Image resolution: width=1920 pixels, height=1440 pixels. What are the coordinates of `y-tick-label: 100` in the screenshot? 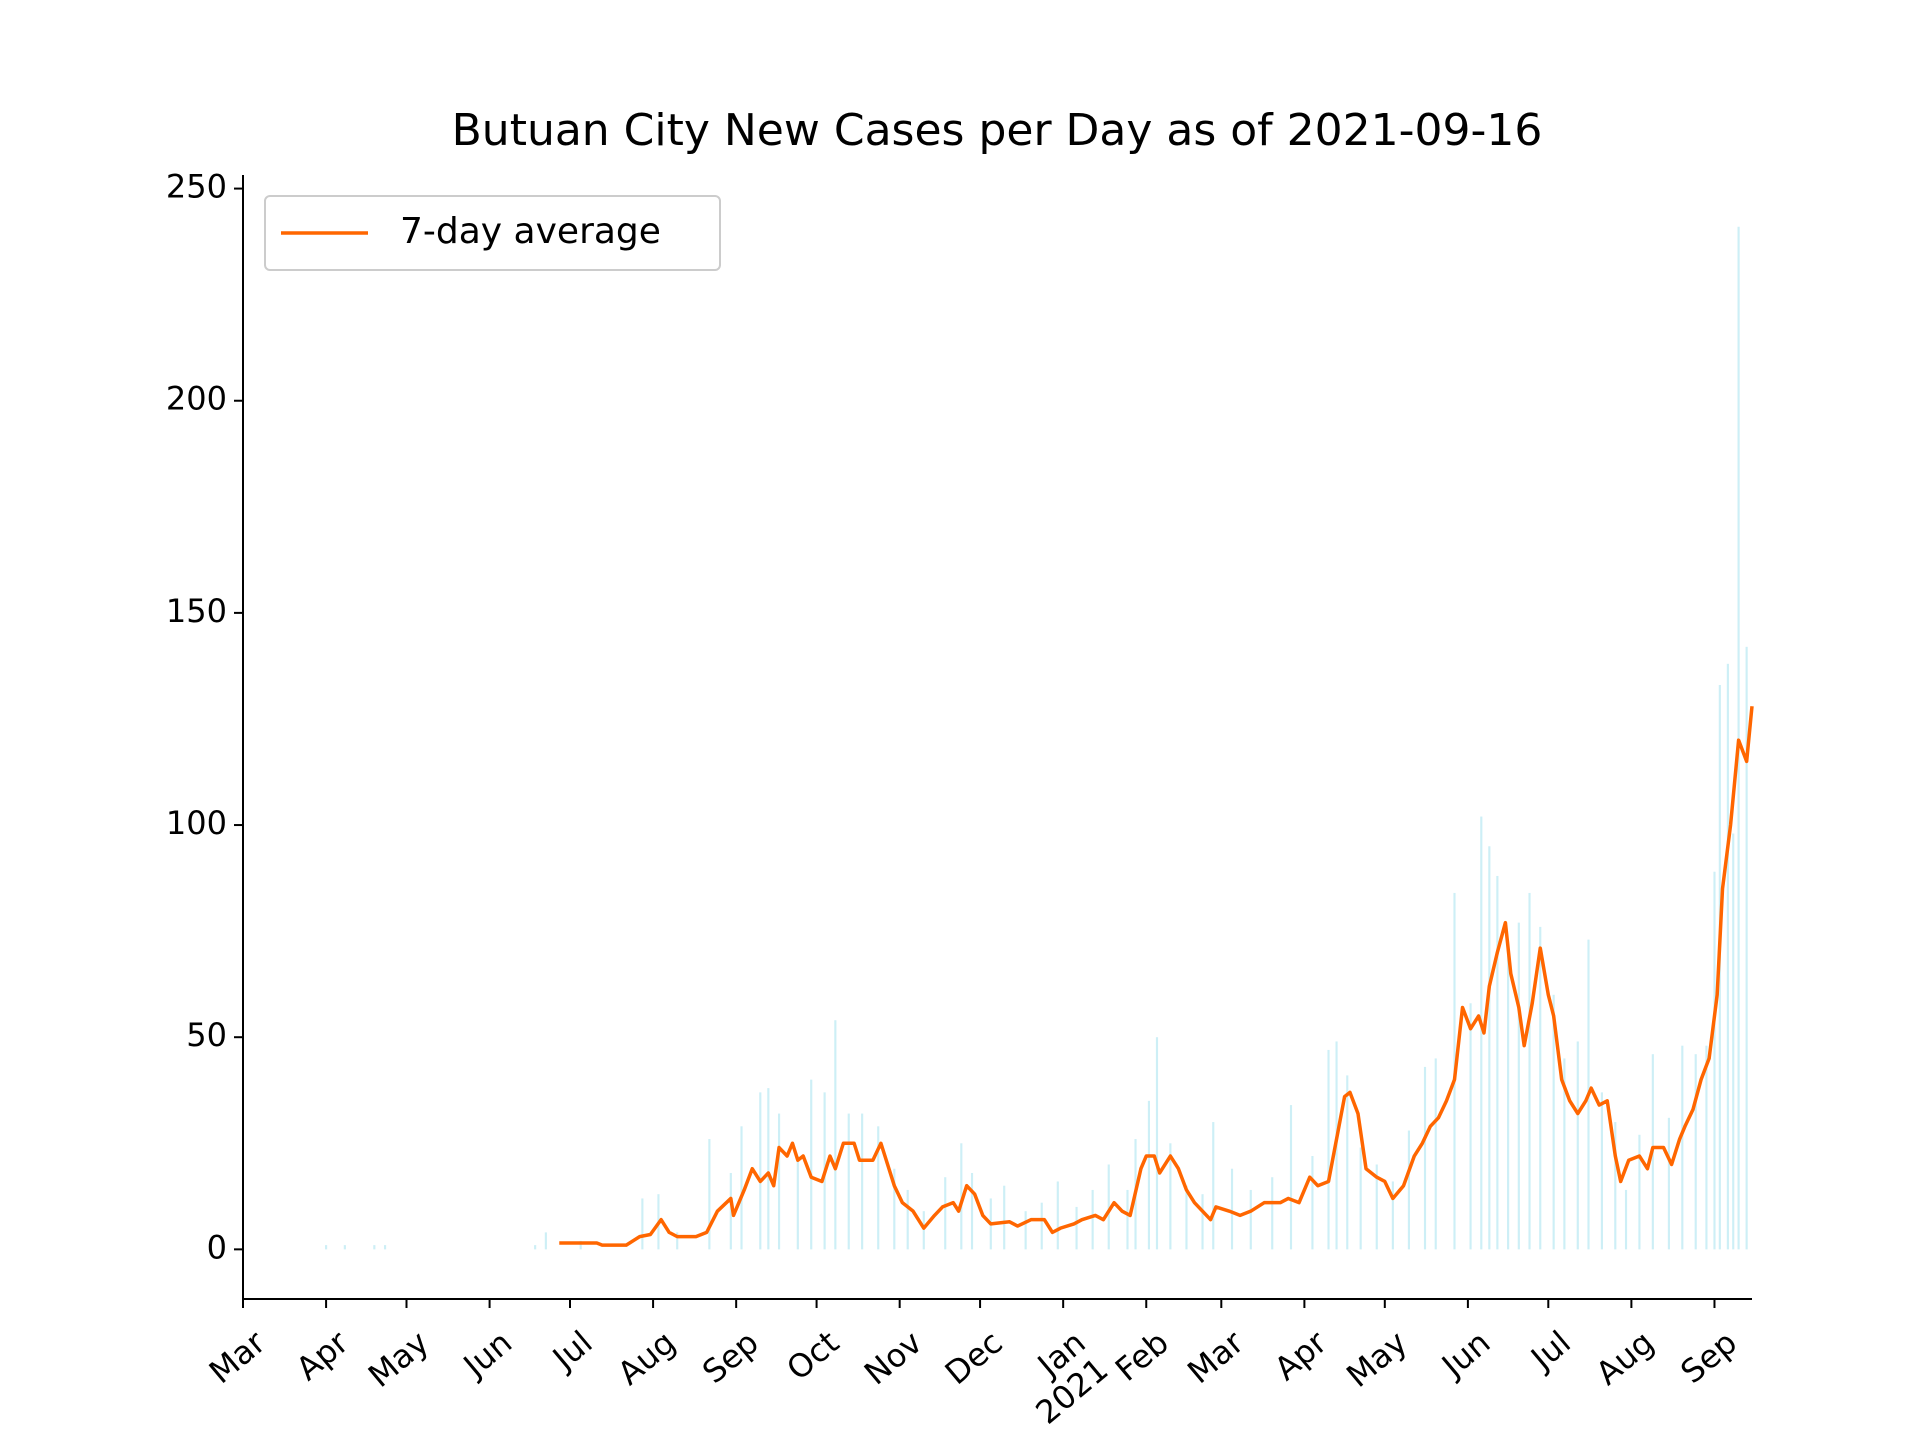 It's located at (196, 823).